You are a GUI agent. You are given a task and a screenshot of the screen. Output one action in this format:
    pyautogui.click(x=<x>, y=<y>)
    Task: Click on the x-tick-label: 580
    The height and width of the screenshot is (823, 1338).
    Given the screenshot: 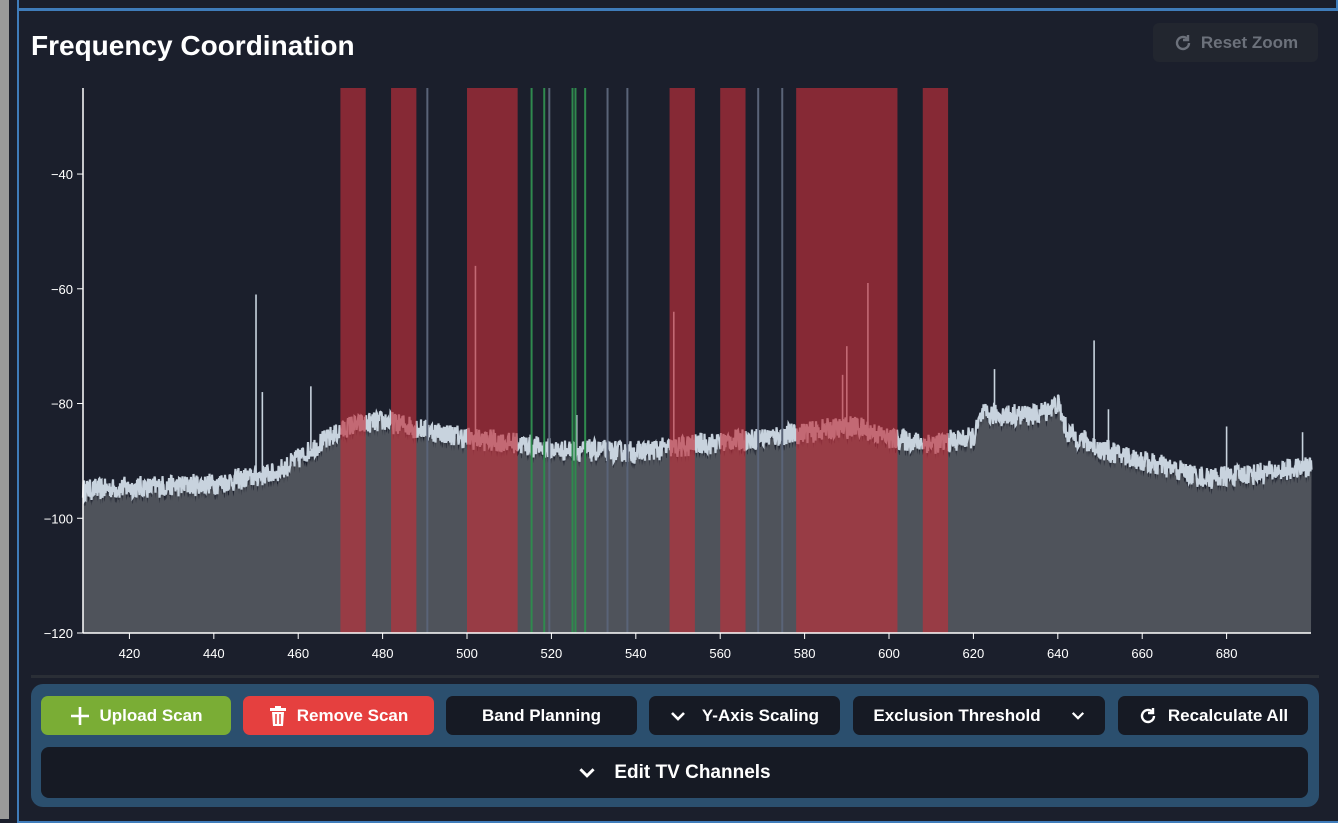 What is the action you would take?
    pyautogui.click(x=805, y=653)
    